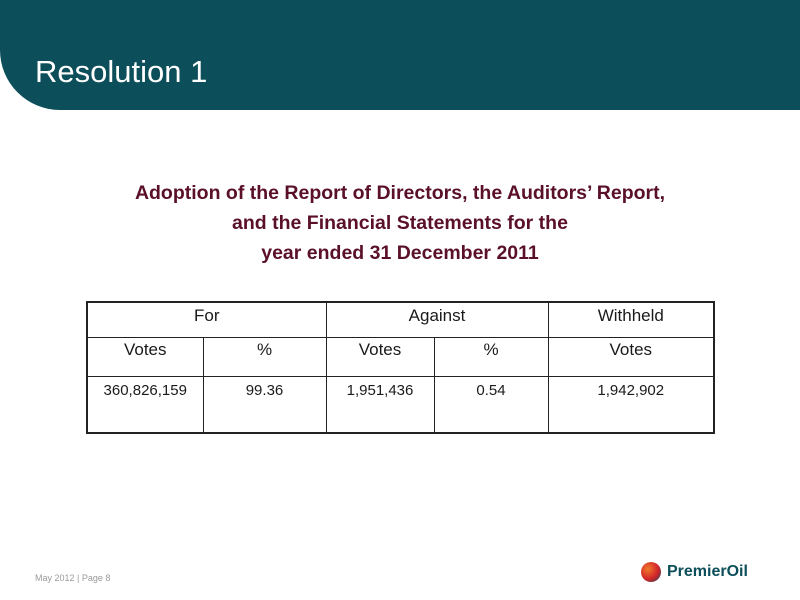 Image resolution: width=800 pixels, height=600 pixels. Describe the element at coordinates (206, 319) in the screenshot. I see `header-for: For` at that location.